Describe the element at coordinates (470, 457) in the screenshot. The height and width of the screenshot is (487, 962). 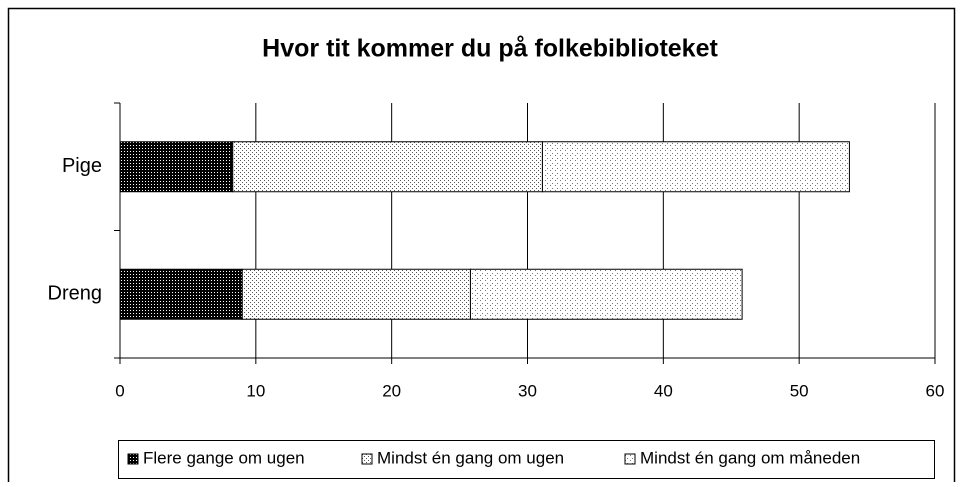
I see `legend-label: Mindst én gang om ugen` at that location.